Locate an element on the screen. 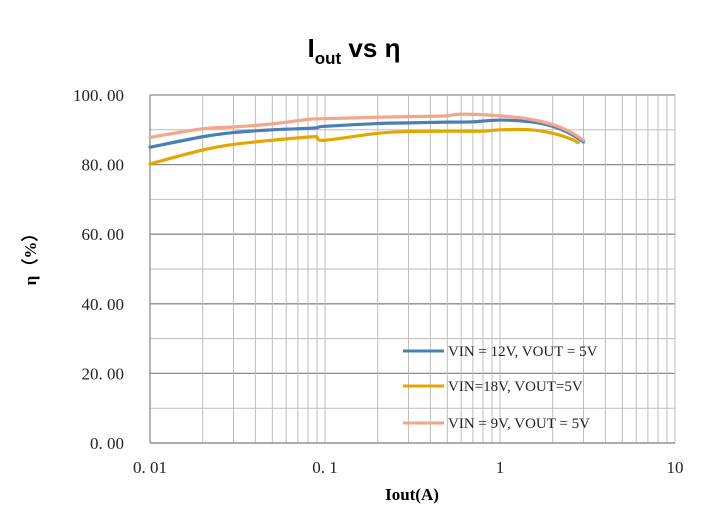  y-tick-label: 20. 00 is located at coordinates (103, 373).